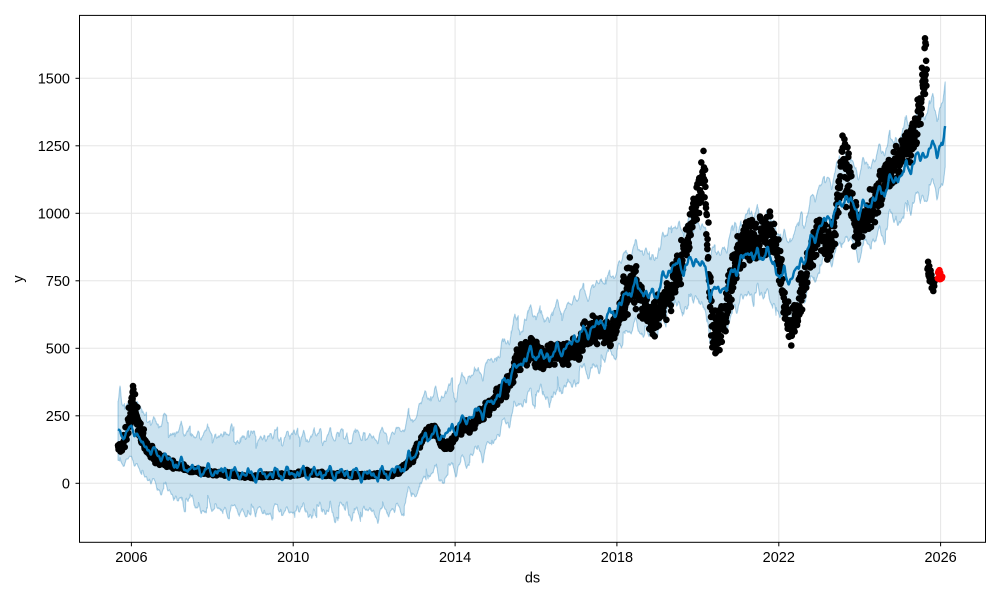 The width and height of the screenshot is (1000, 600). What do you see at coordinates (54, 147) in the screenshot?
I see `svg-text: 1250` at bounding box center [54, 147].